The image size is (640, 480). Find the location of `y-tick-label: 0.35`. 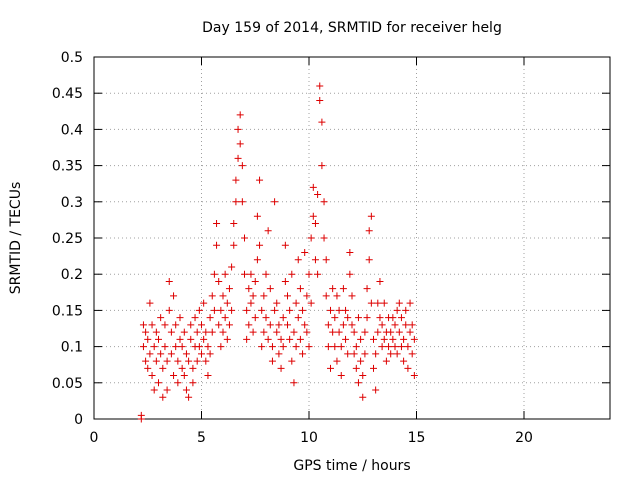

y-tick-label: 0.35 is located at coordinates (67, 167).